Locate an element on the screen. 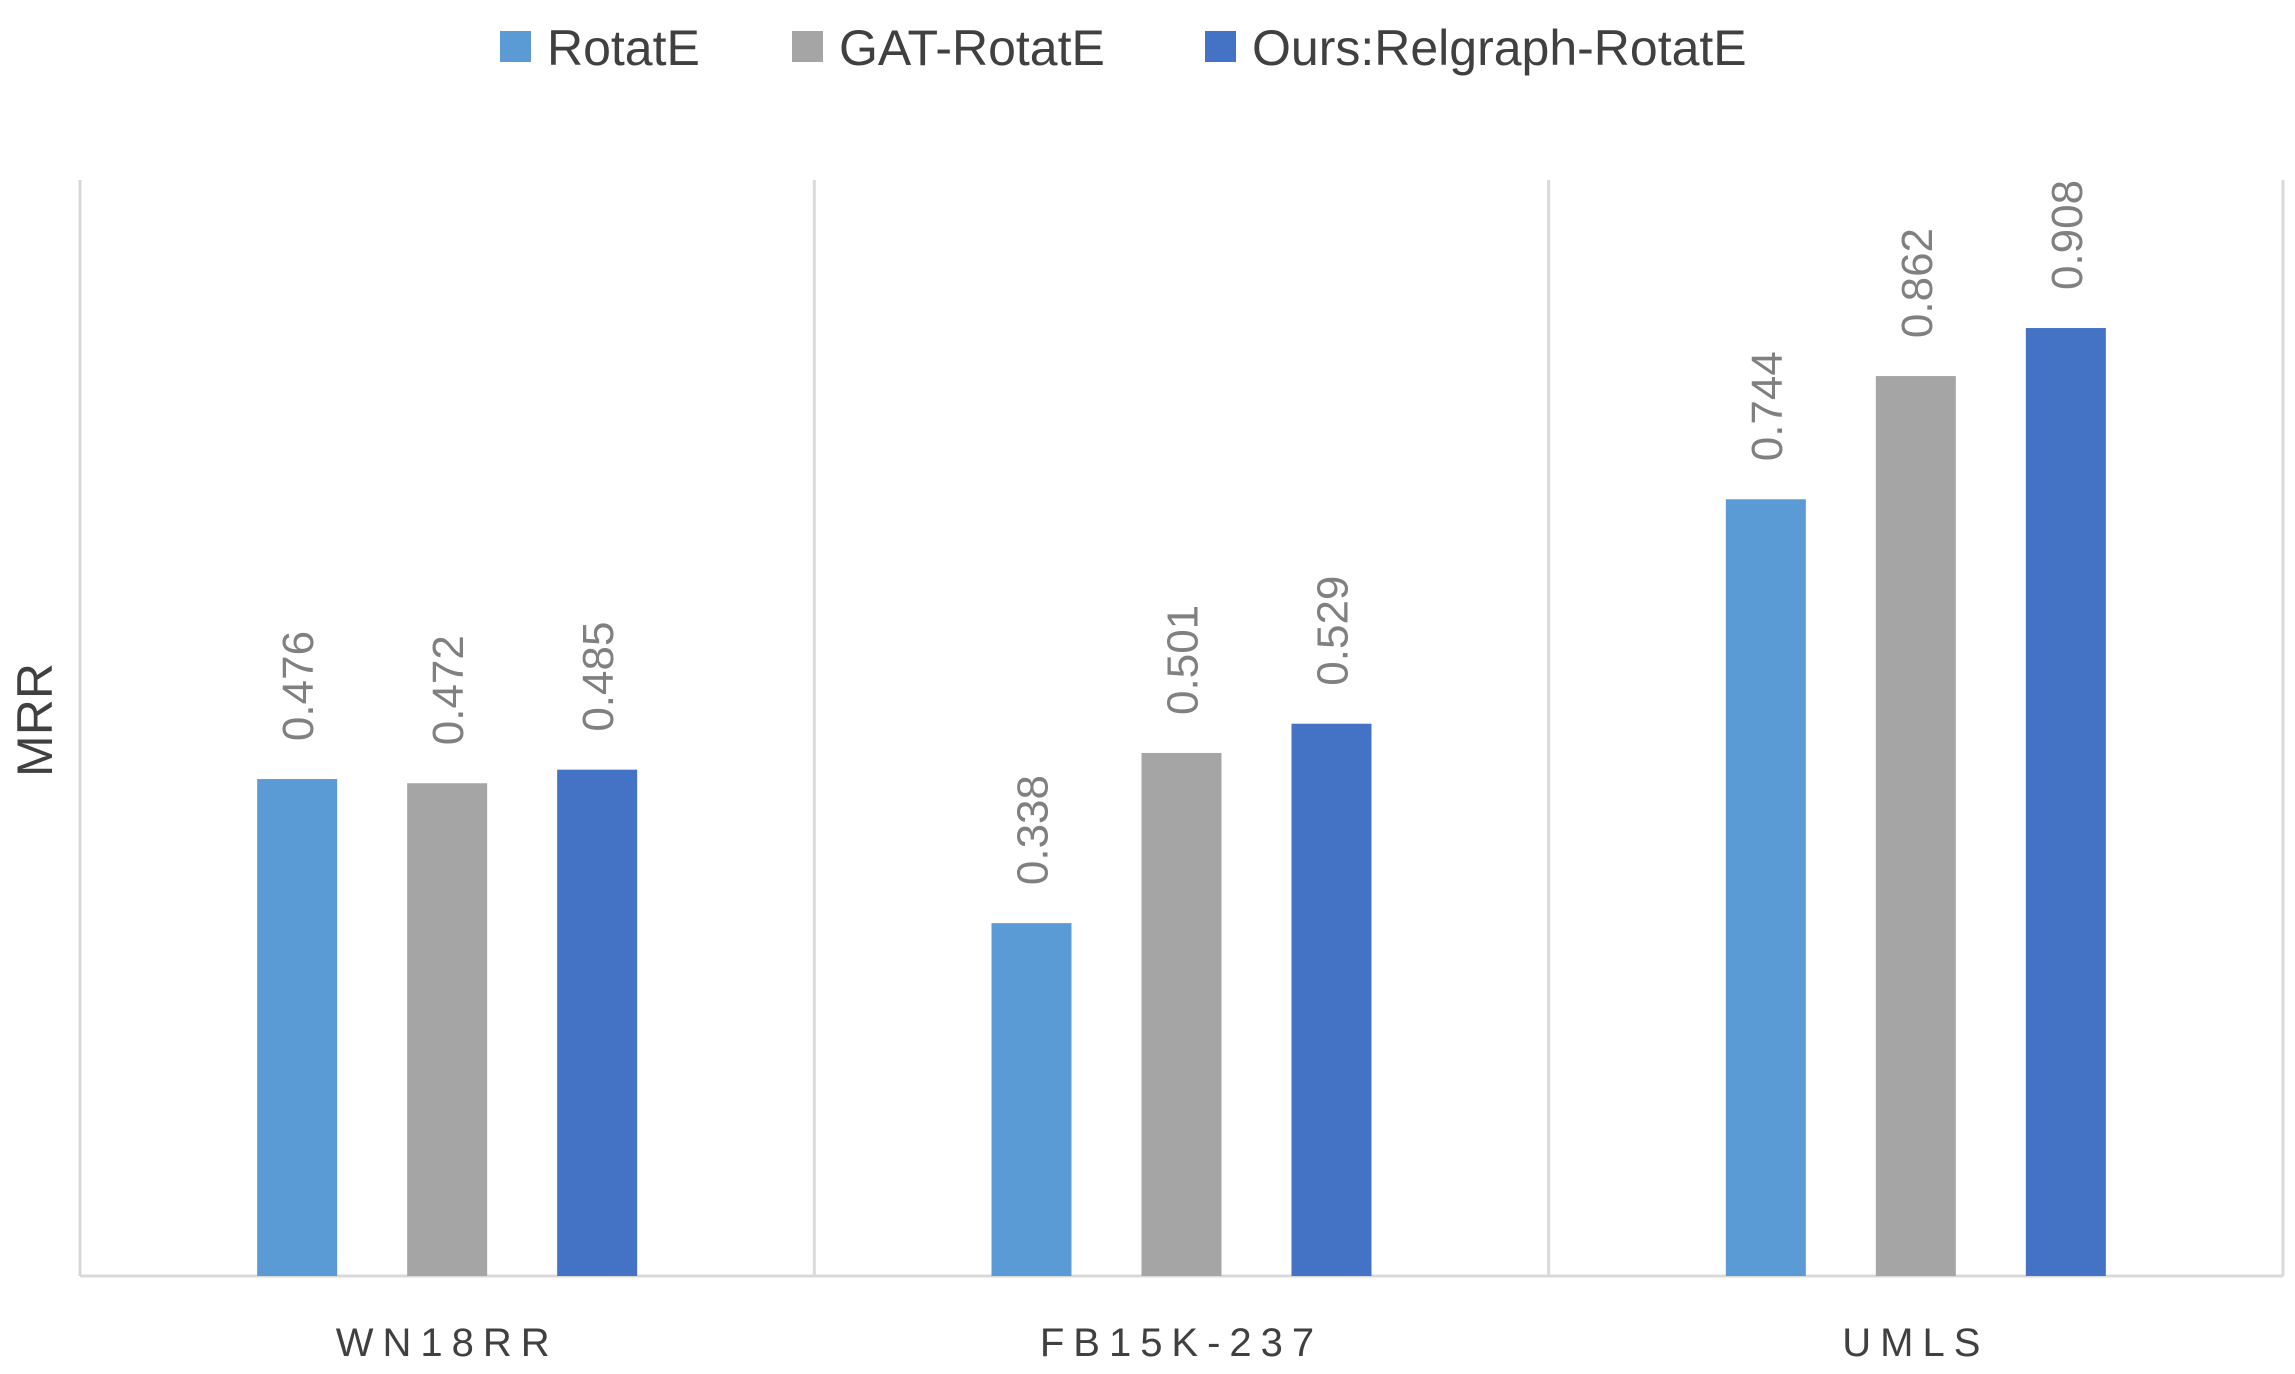 The height and width of the screenshot is (1374, 2295). bar-value-label: 0.529 is located at coordinates (1333, 631).